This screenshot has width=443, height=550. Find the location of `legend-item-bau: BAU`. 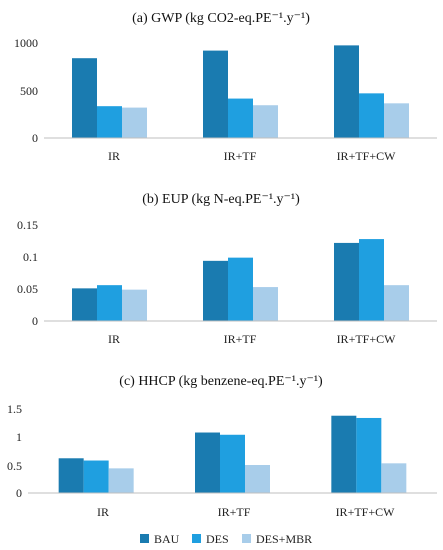

legend-item-bau: BAU is located at coordinates (160, 539).